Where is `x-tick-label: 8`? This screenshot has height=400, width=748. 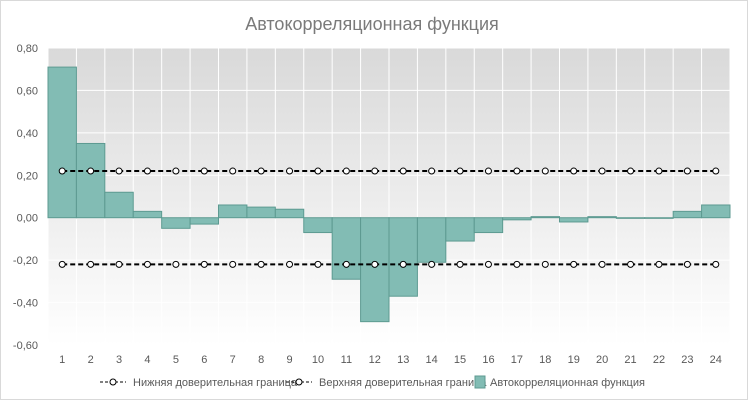
x-tick-label: 8 is located at coordinates (261, 360).